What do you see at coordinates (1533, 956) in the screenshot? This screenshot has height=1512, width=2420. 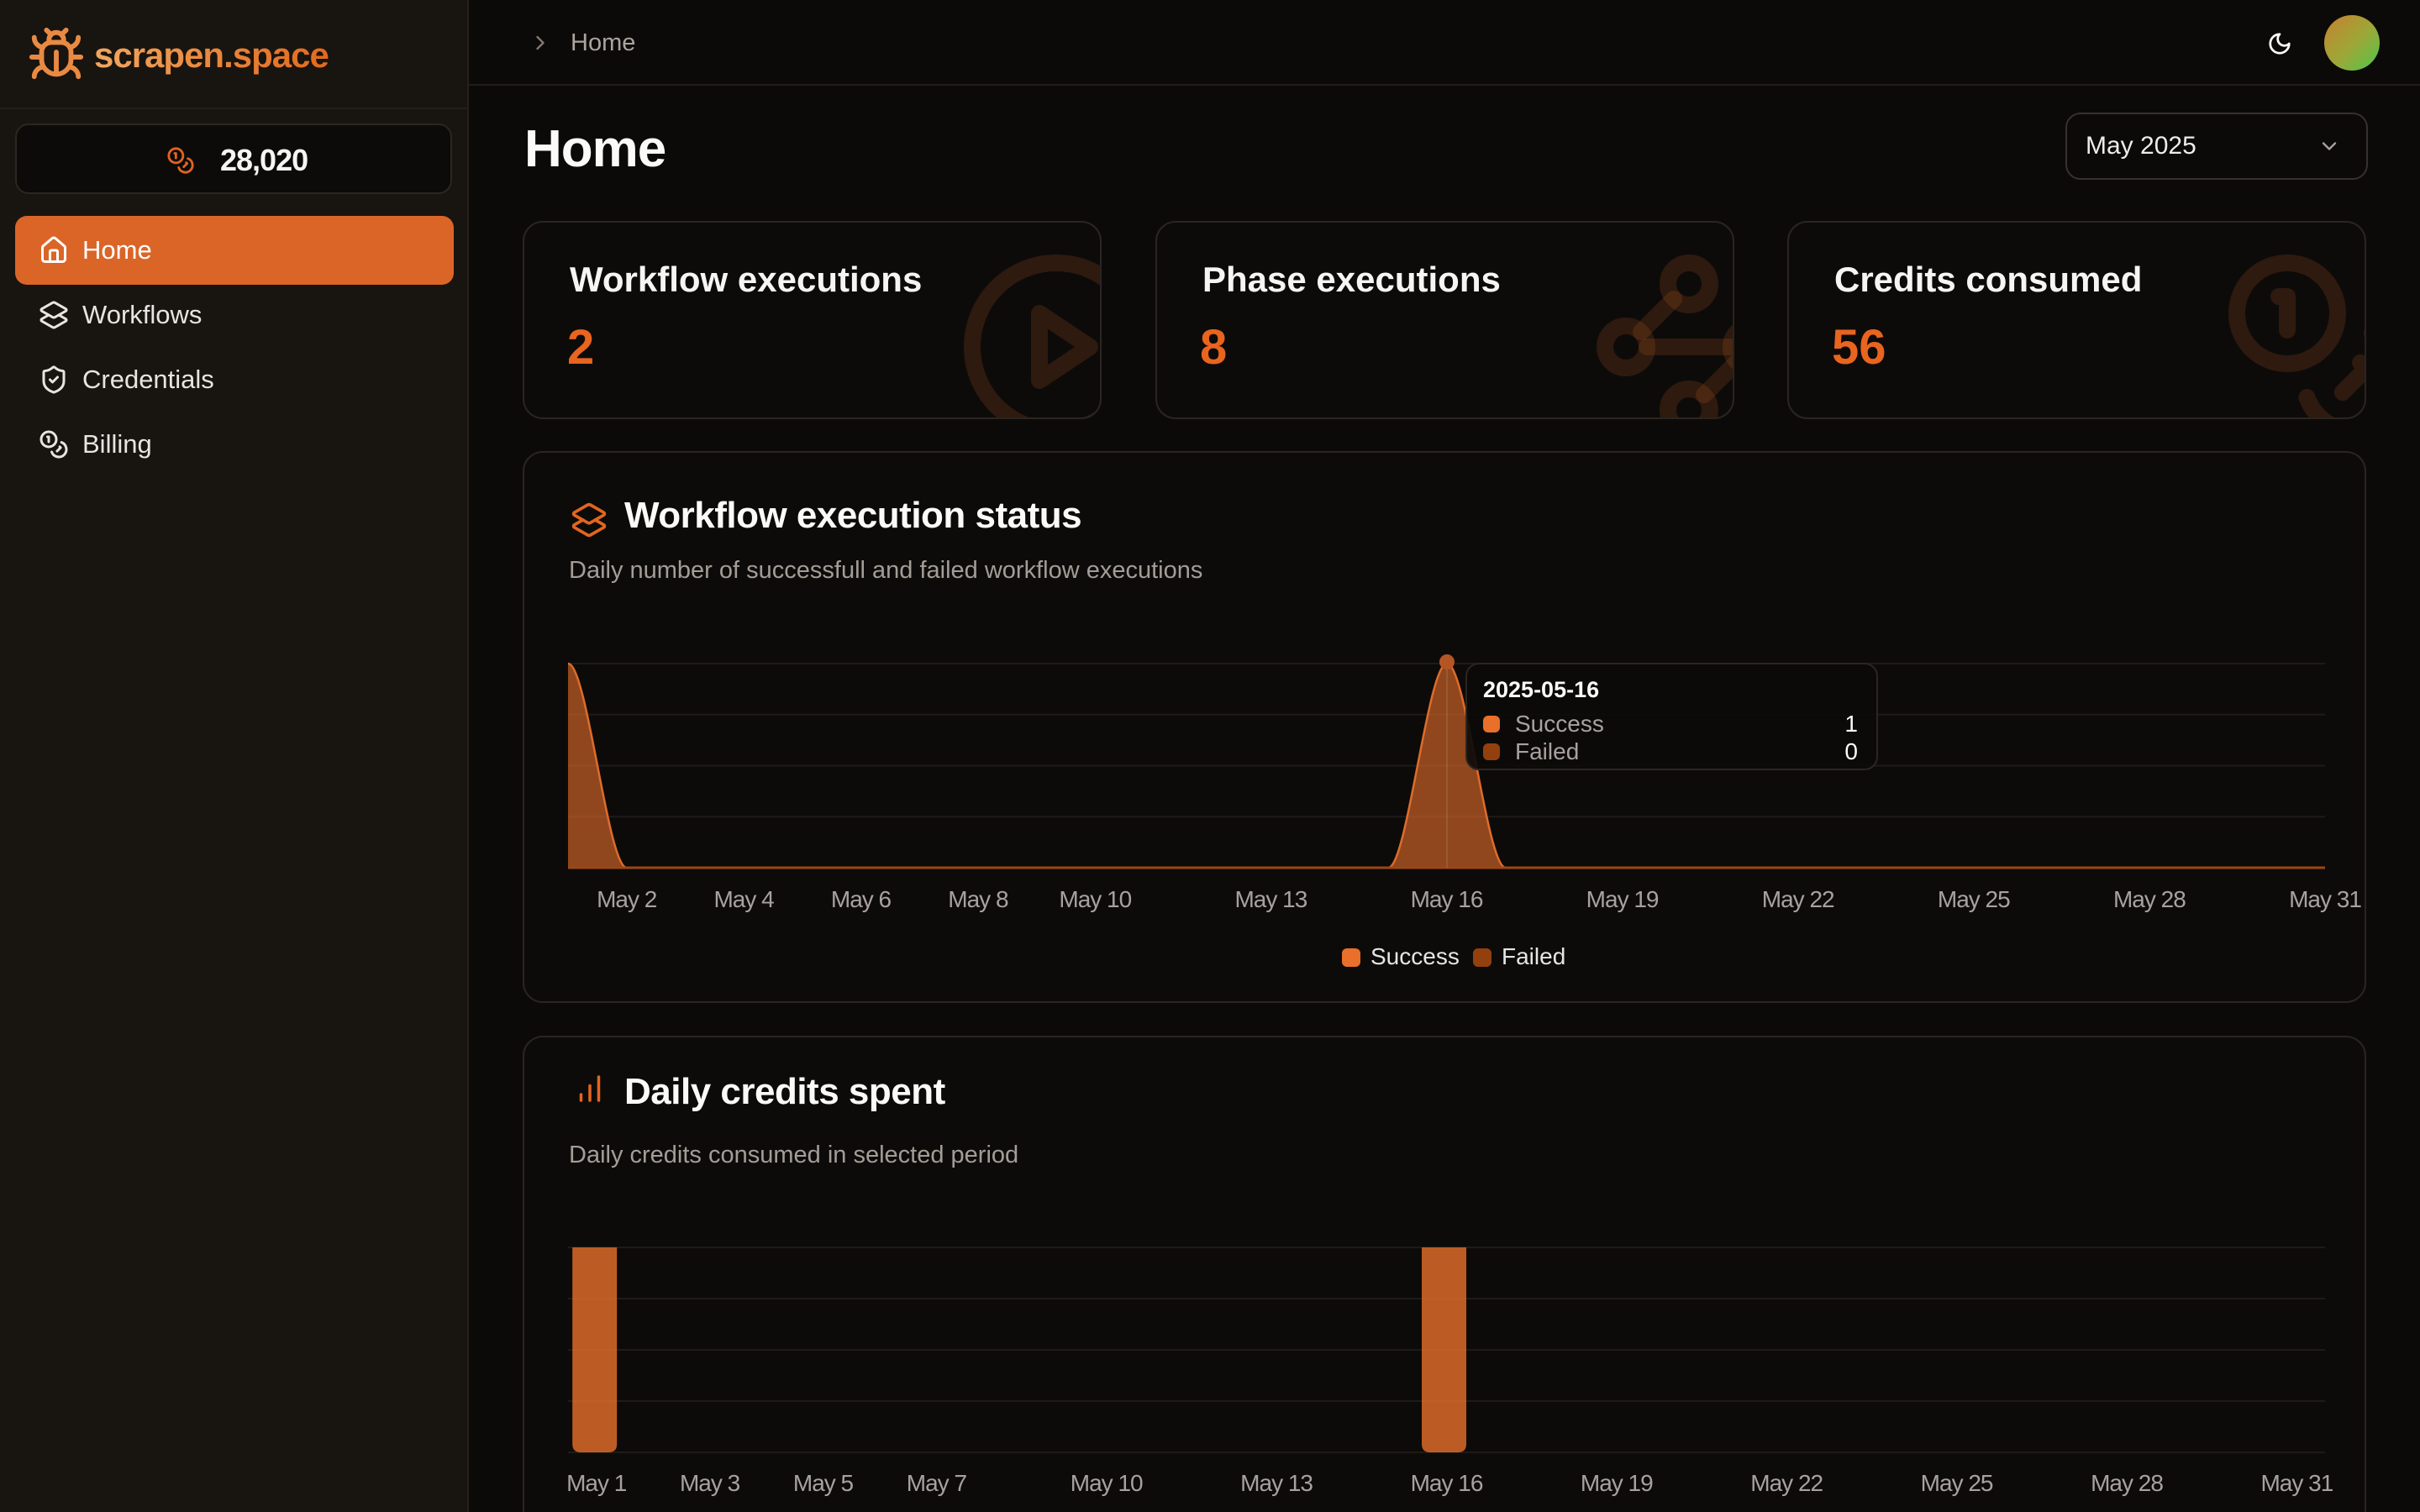 I see `svg-text: Failed` at bounding box center [1533, 956].